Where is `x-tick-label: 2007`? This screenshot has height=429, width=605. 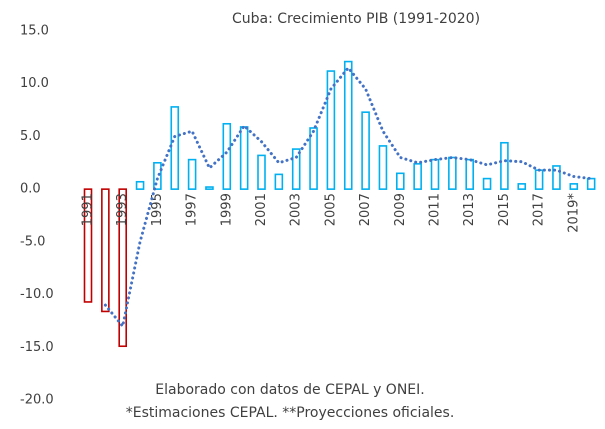 x-tick-label: 2007 is located at coordinates (365, 209).